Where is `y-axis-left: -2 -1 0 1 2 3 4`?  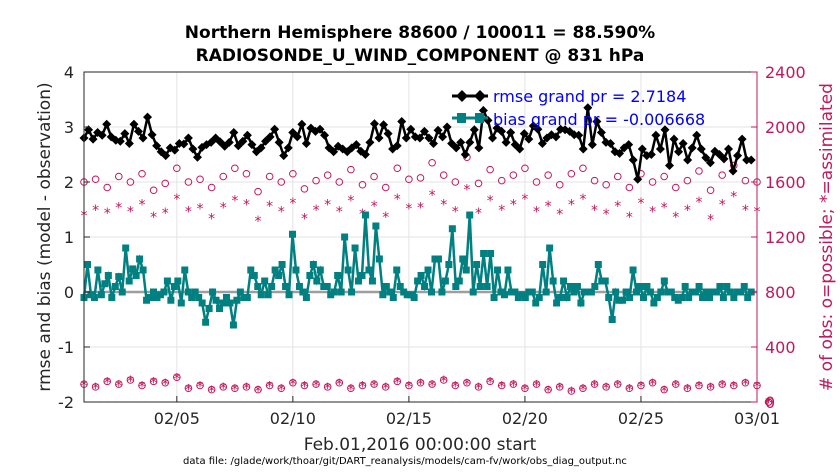
y-axis-left: -2 -1 0 1 2 3 4 is located at coordinates (74, 237).